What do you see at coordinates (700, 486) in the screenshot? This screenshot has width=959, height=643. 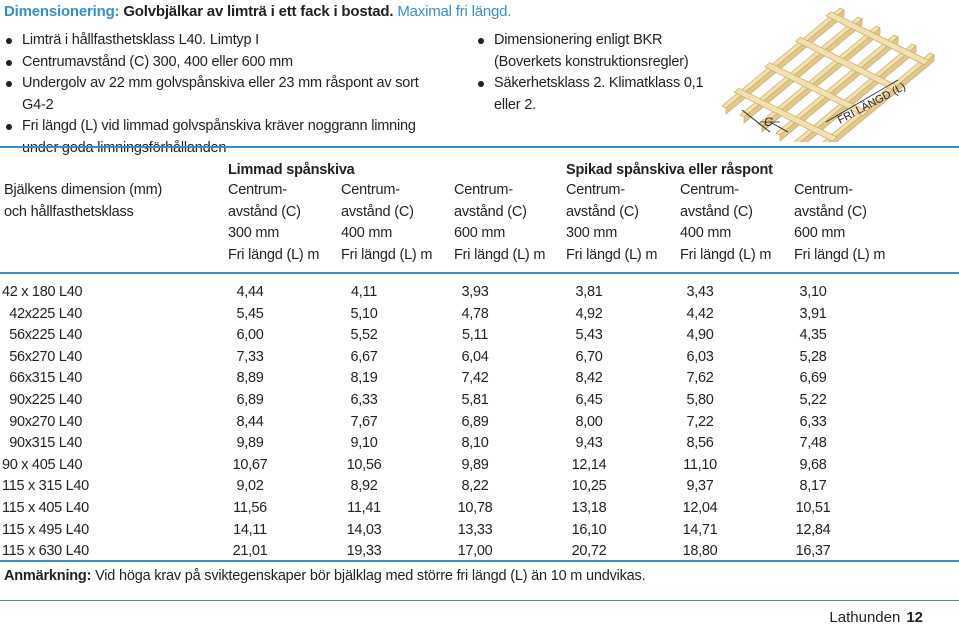 I see `table-cell: 9,37` at bounding box center [700, 486].